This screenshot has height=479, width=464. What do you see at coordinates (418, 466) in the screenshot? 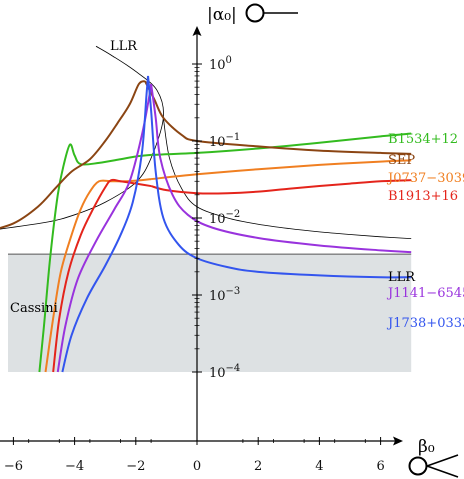
I see `funnel-circle` at bounding box center [418, 466].